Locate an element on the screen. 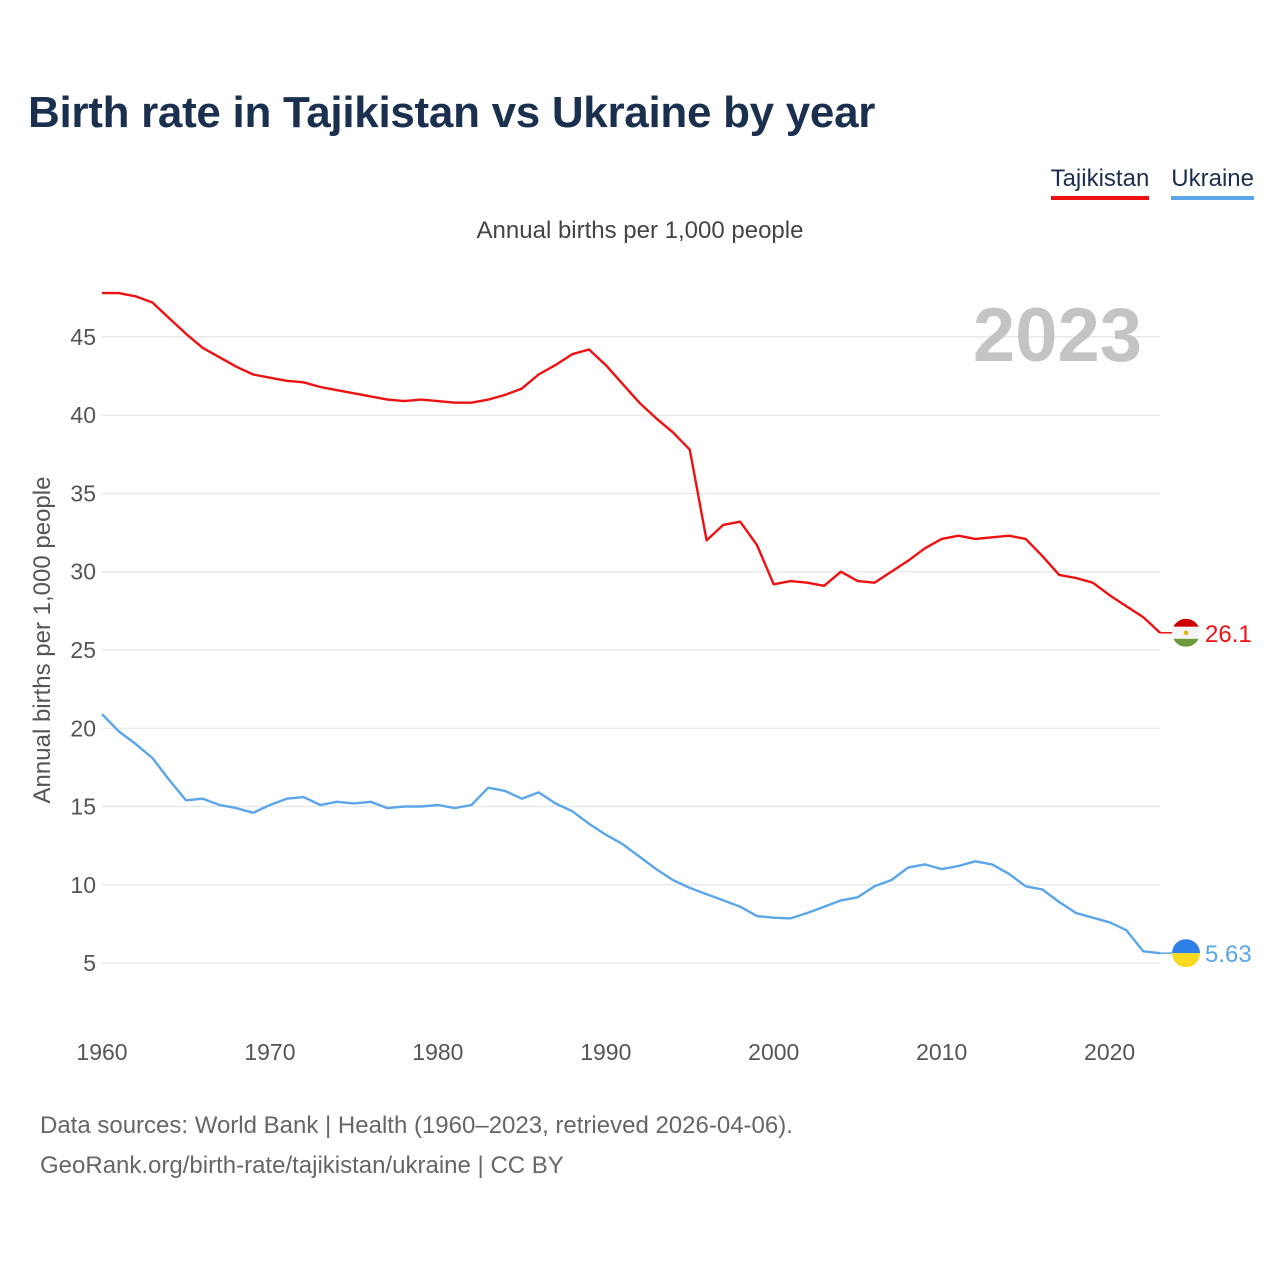 The width and height of the screenshot is (1280, 1280). x-tick-label: 1970 is located at coordinates (269, 1052).